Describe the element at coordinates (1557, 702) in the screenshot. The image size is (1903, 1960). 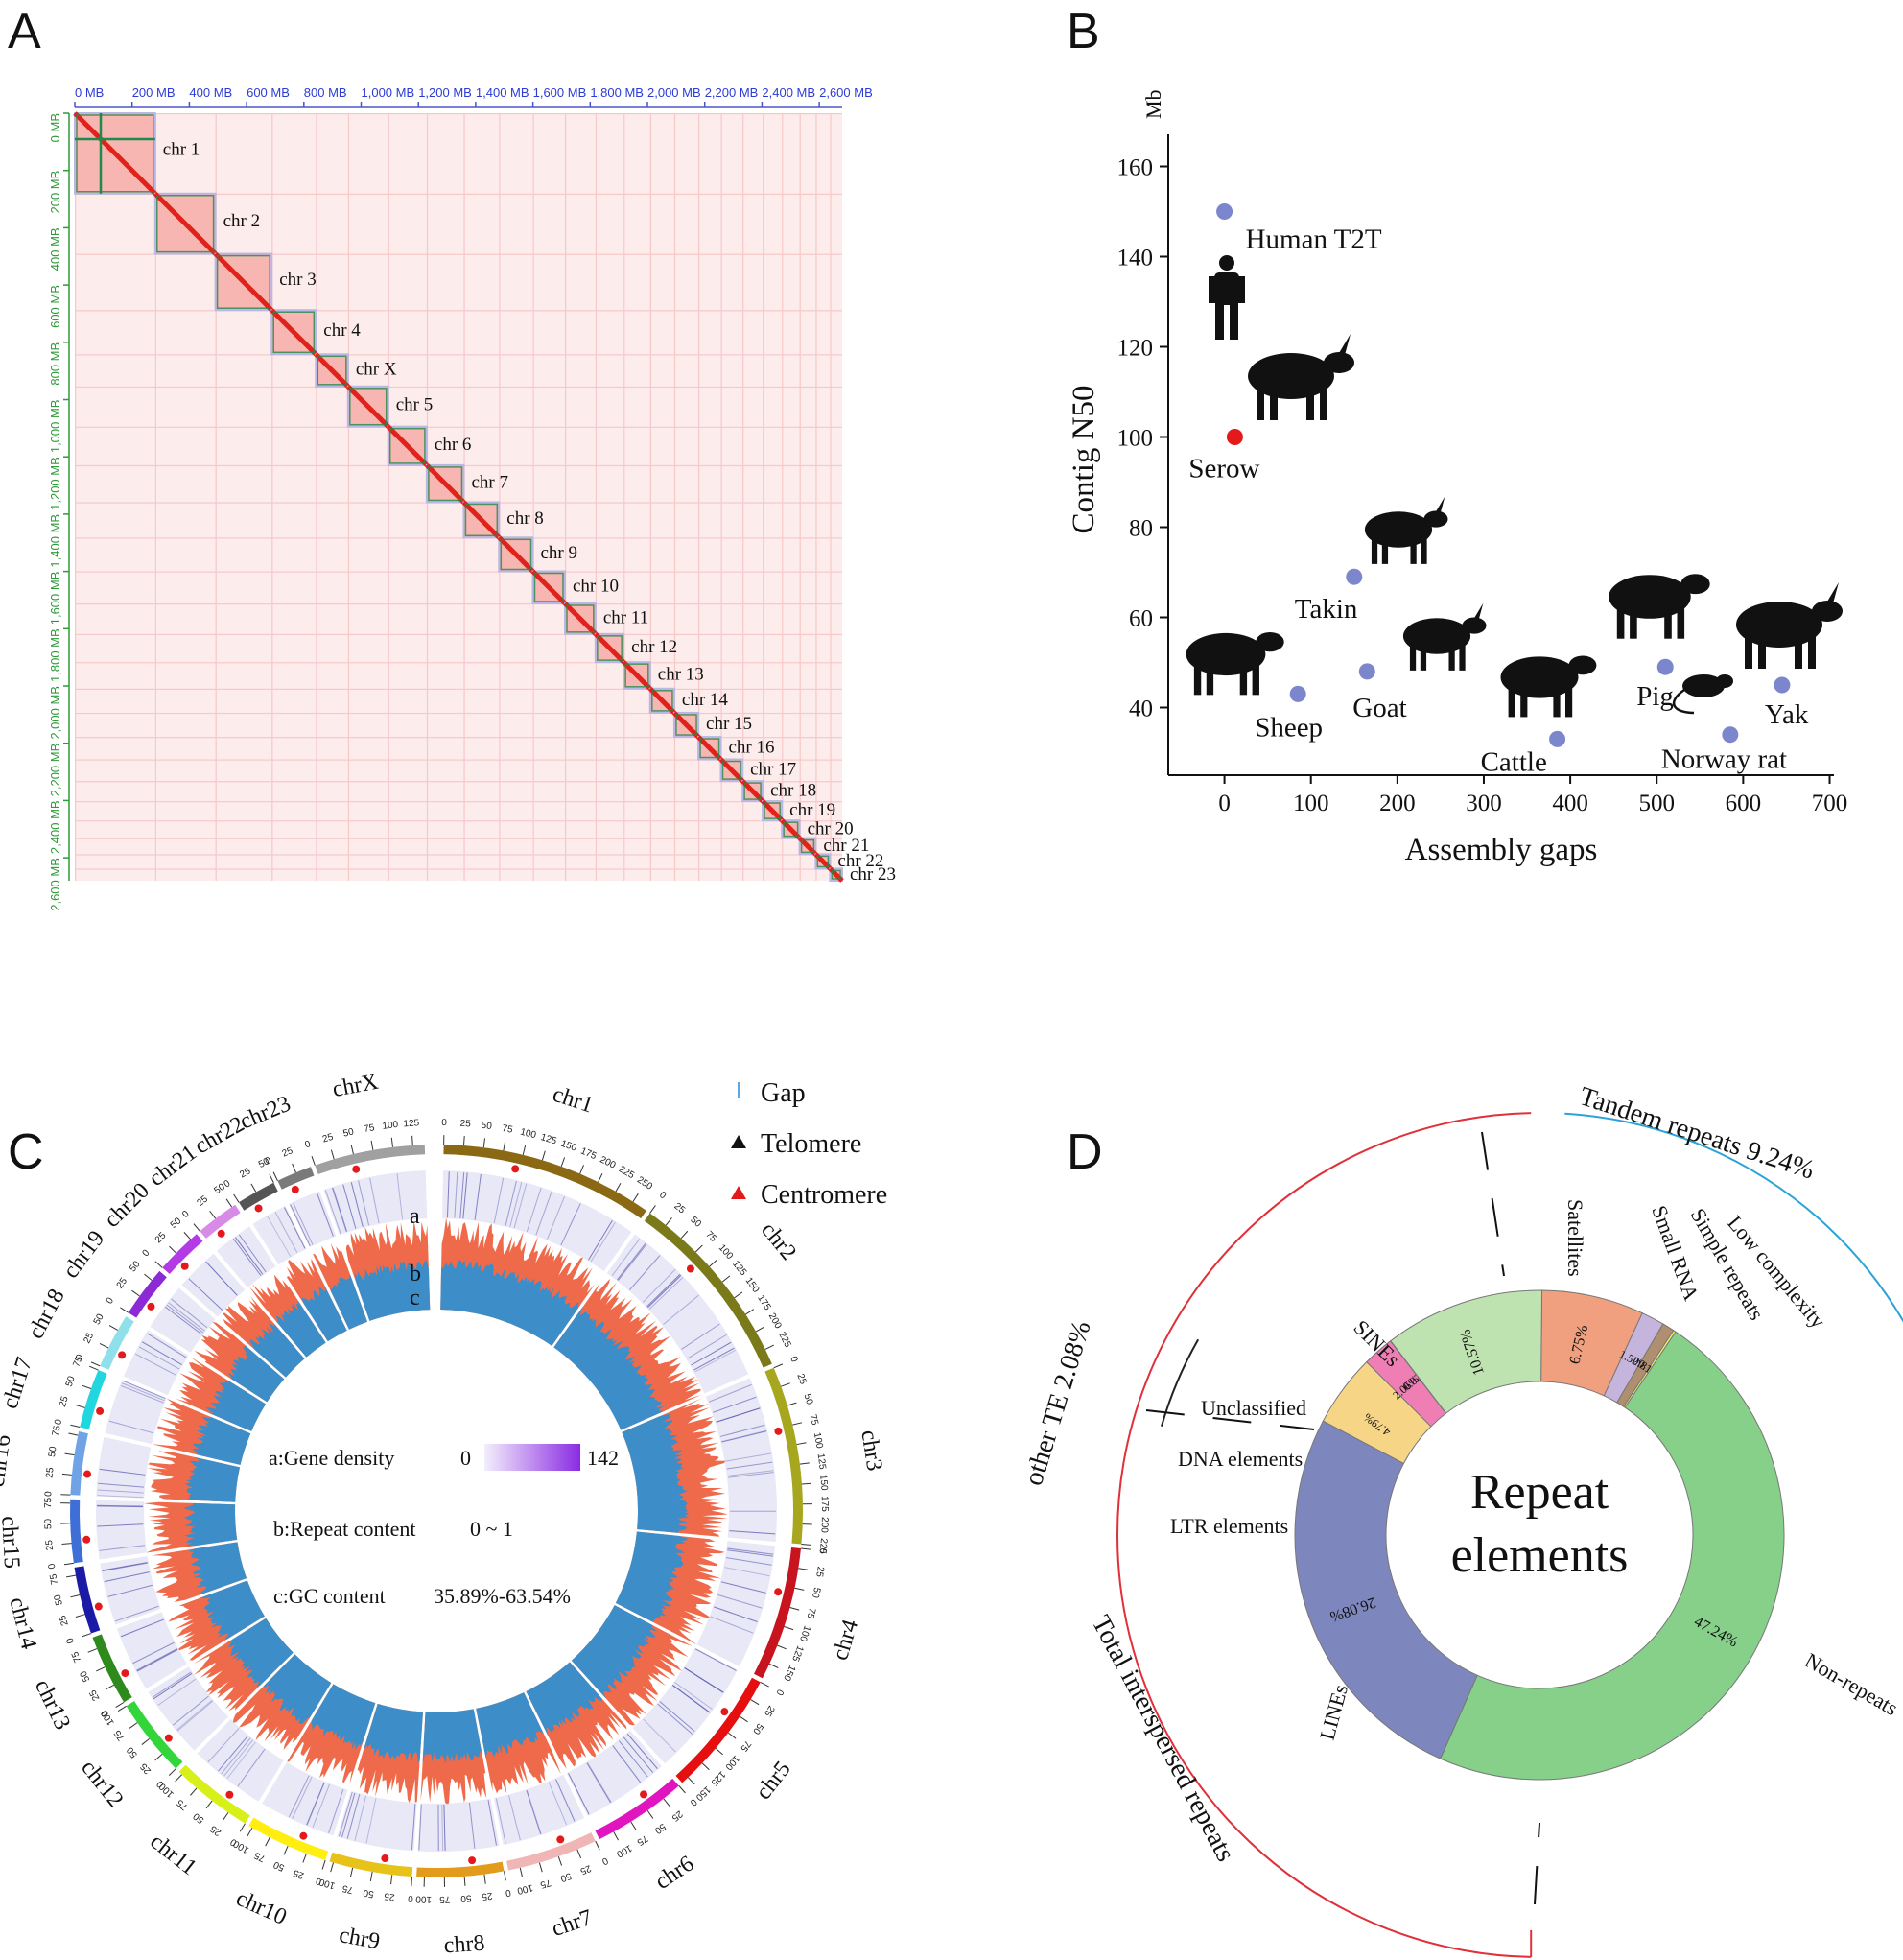
I see `cattle-silhouette-leg` at that location.